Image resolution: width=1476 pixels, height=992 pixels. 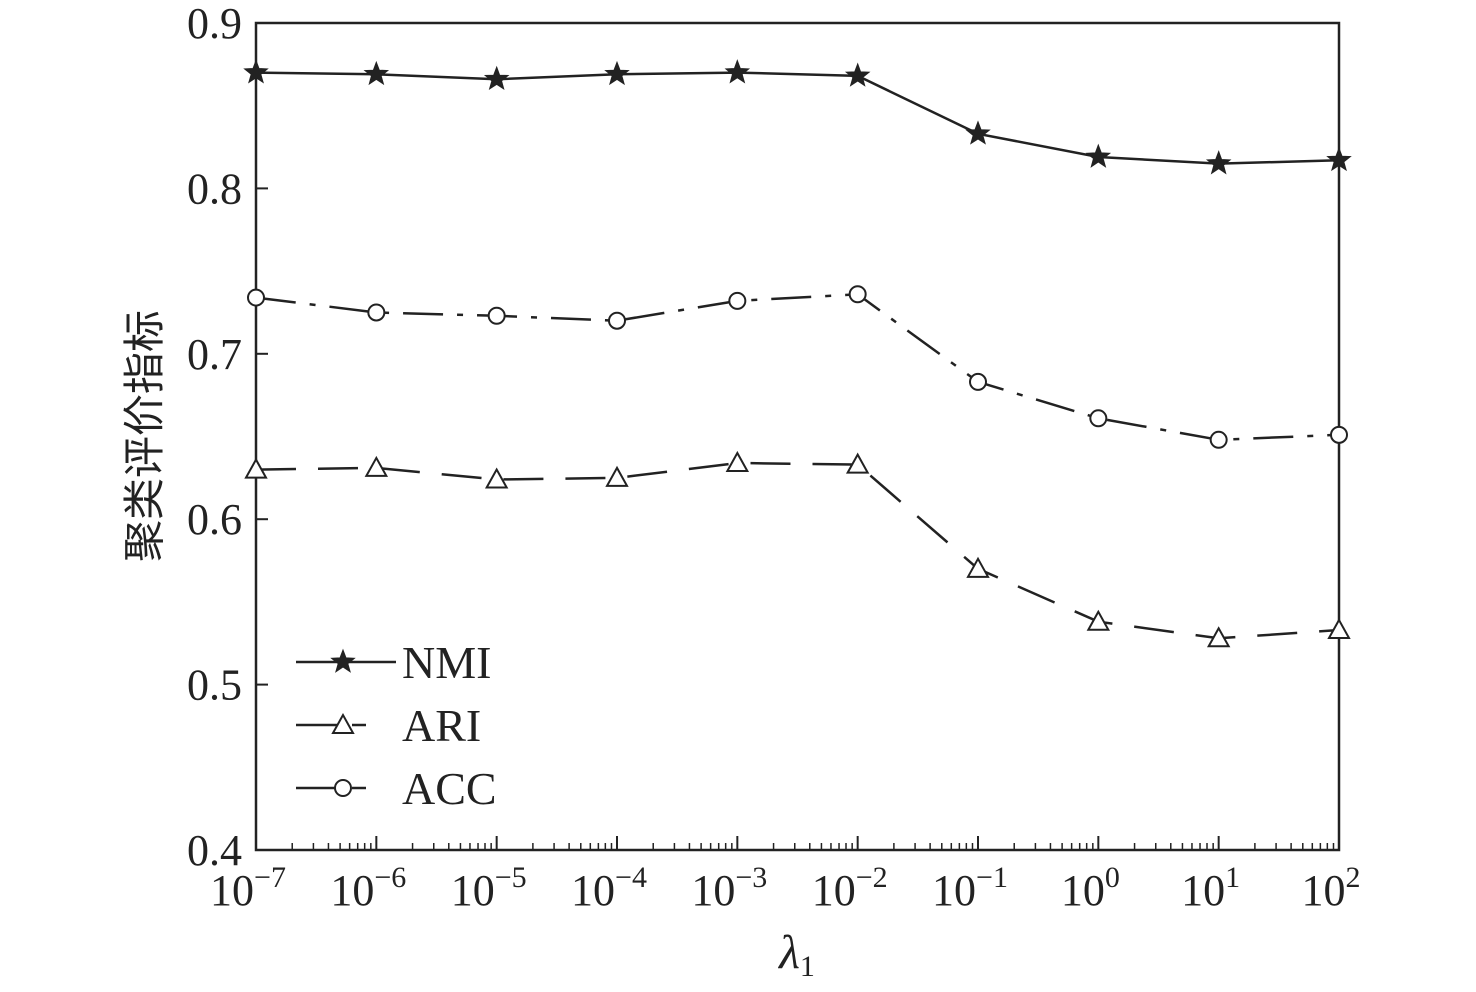 What do you see at coordinates (609, 888) in the screenshot?
I see `x-tick-label: 10⁻⁴` at bounding box center [609, 888].